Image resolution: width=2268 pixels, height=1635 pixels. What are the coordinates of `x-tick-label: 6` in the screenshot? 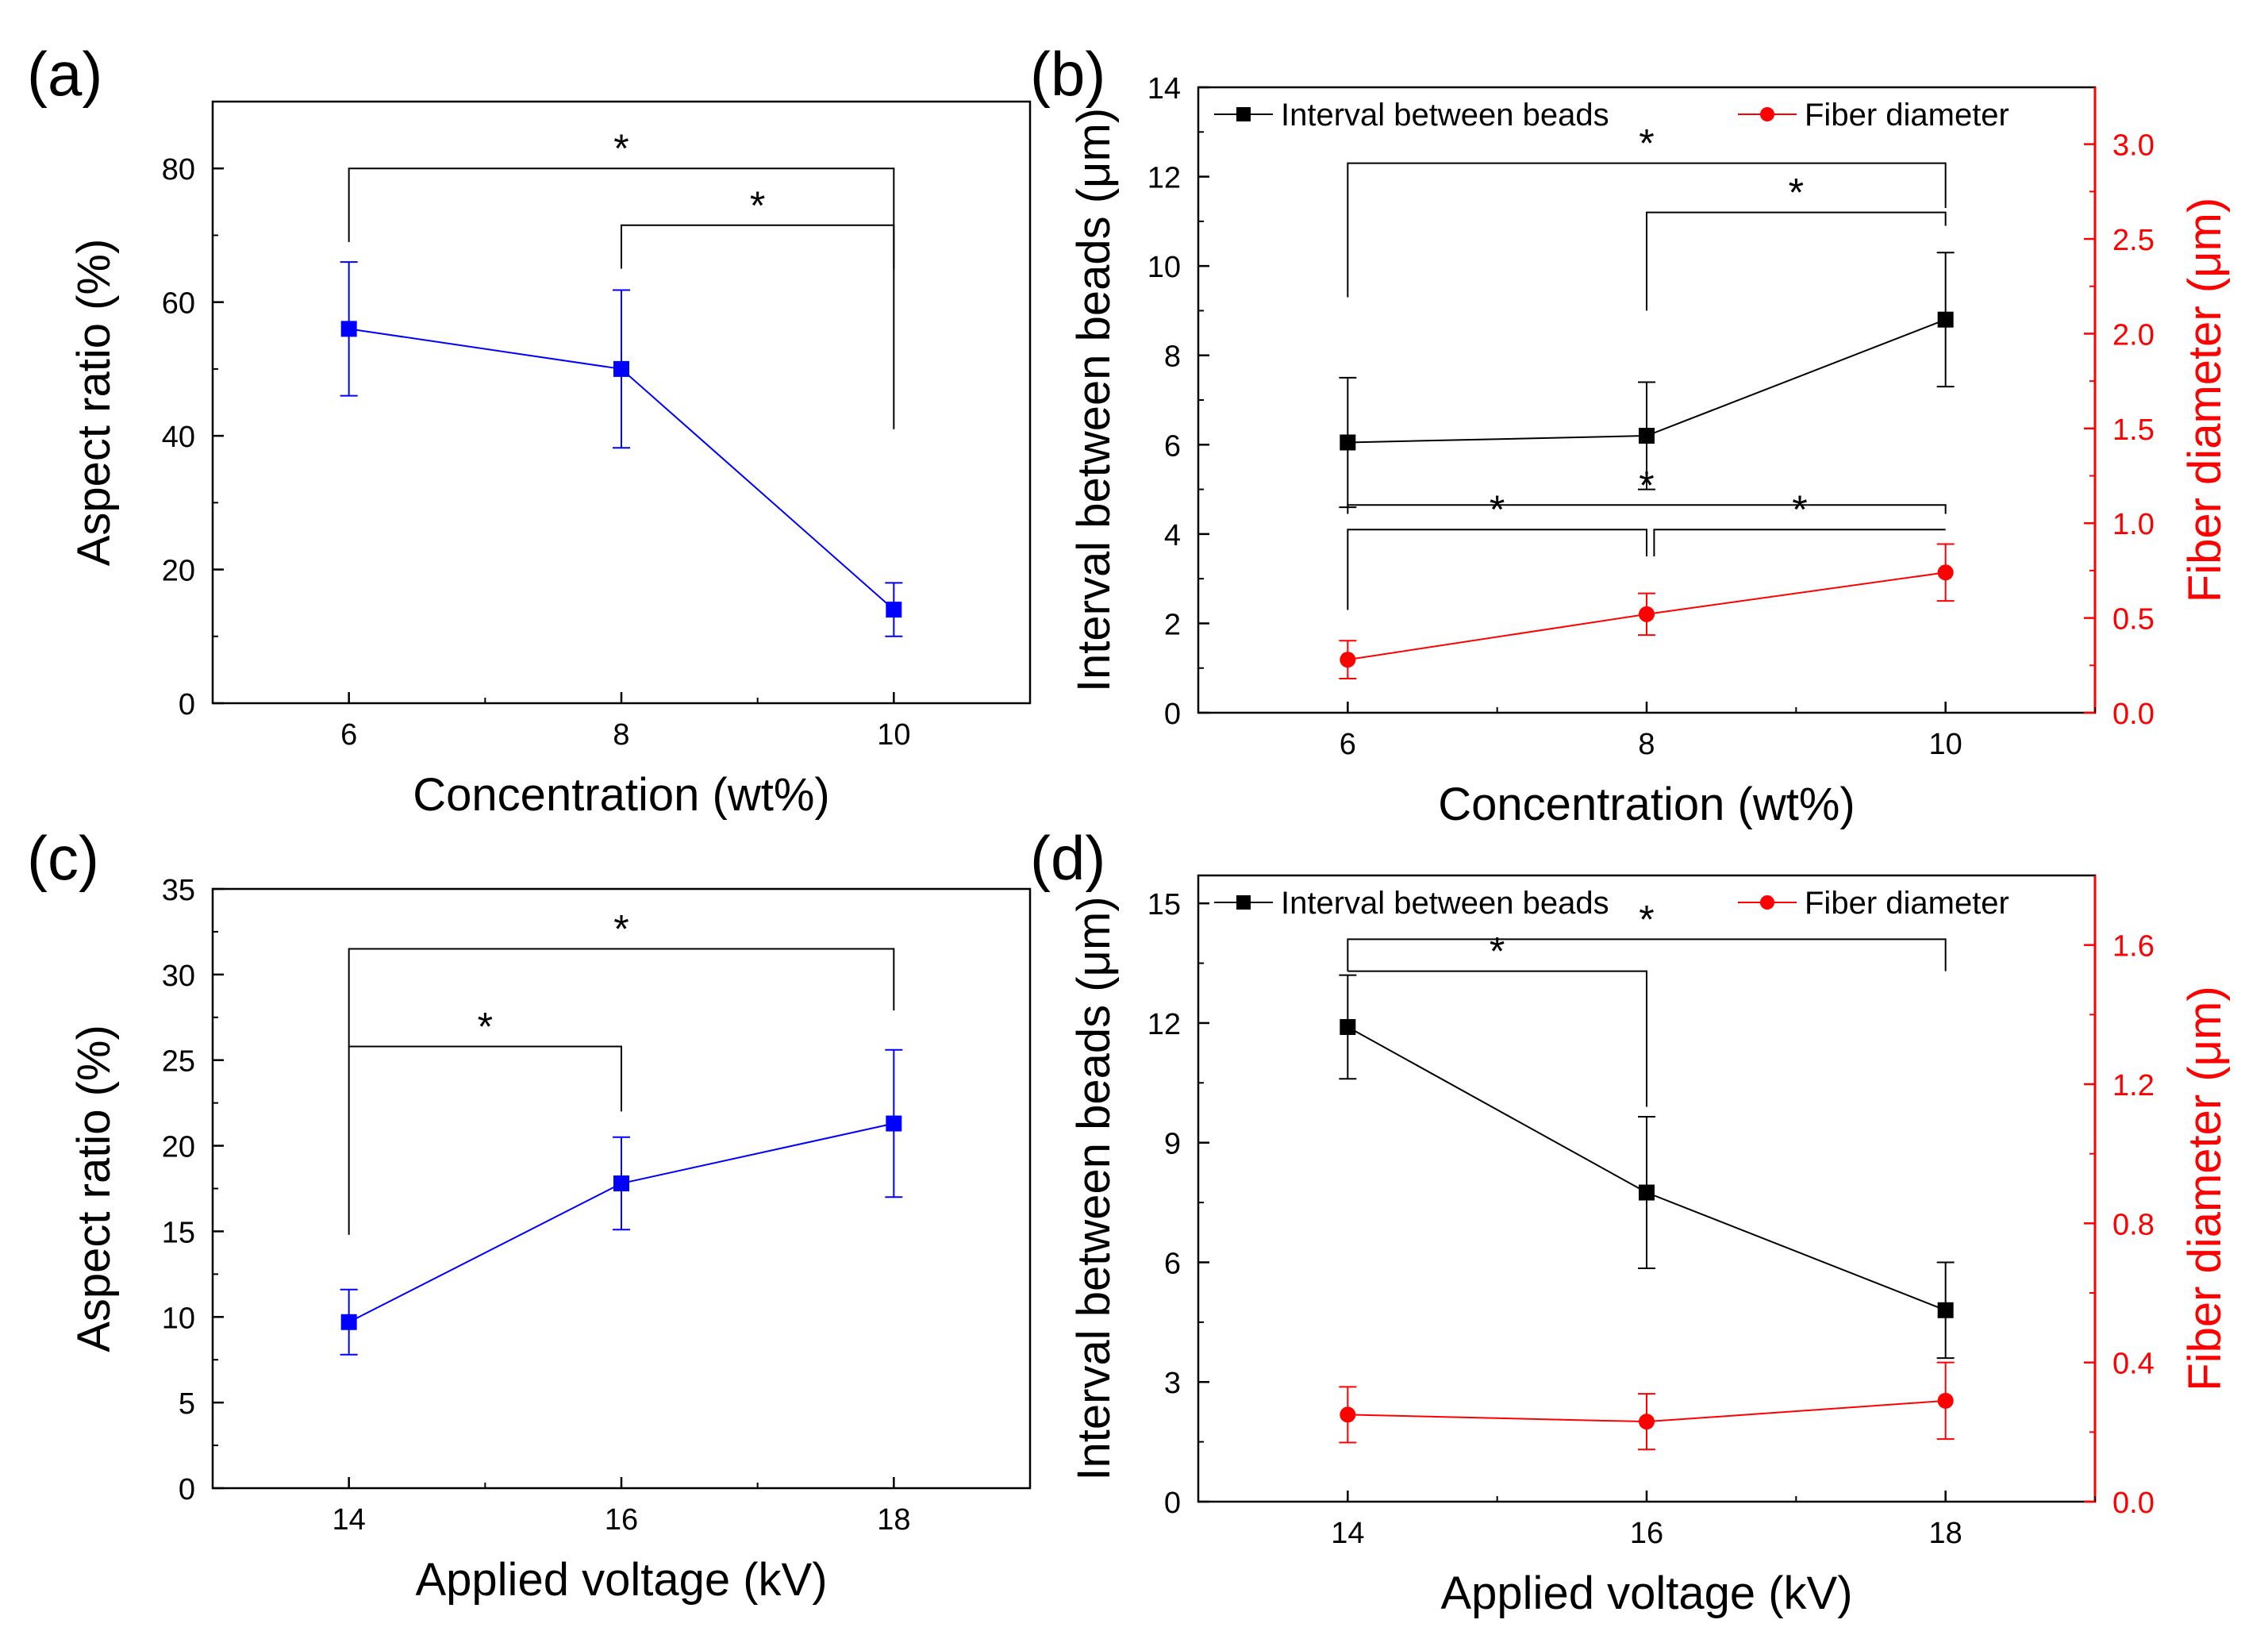 It's located at (348, 735).